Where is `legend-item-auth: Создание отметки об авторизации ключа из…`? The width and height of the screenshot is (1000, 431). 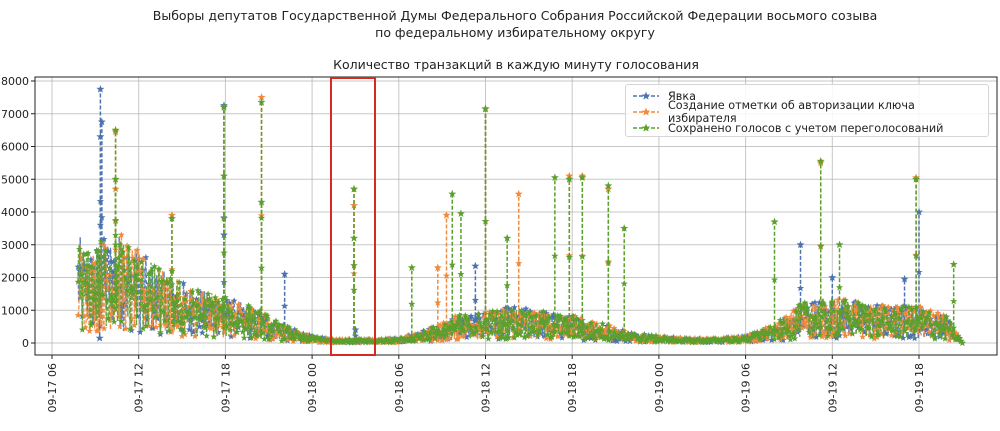 legend-item-auth: Создание отметки об авторизации ключа из… is located at coordinates (807, 112).